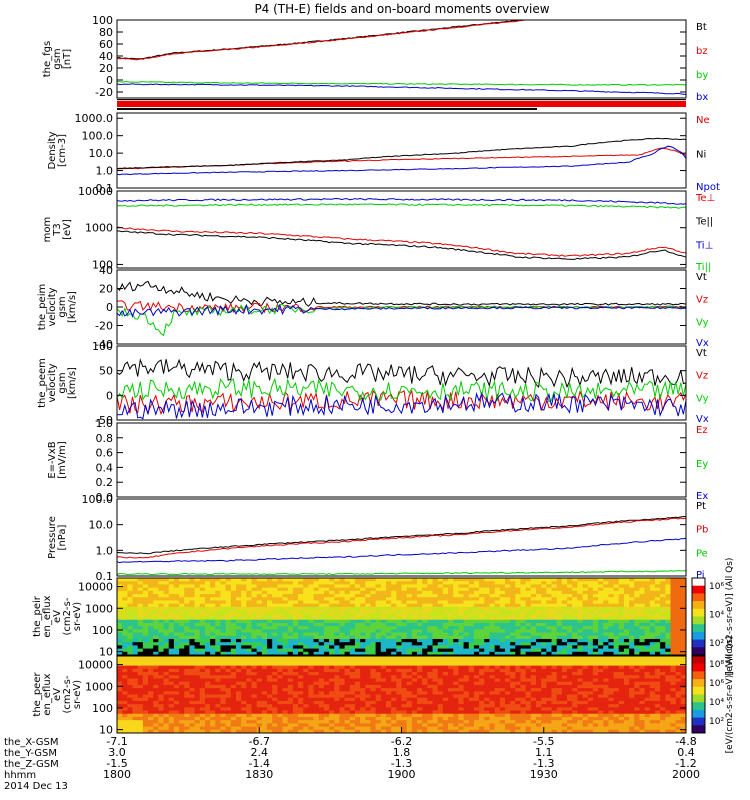 The image size is (750, 800). I want to click on series-line-Vz, so click(401, 307).